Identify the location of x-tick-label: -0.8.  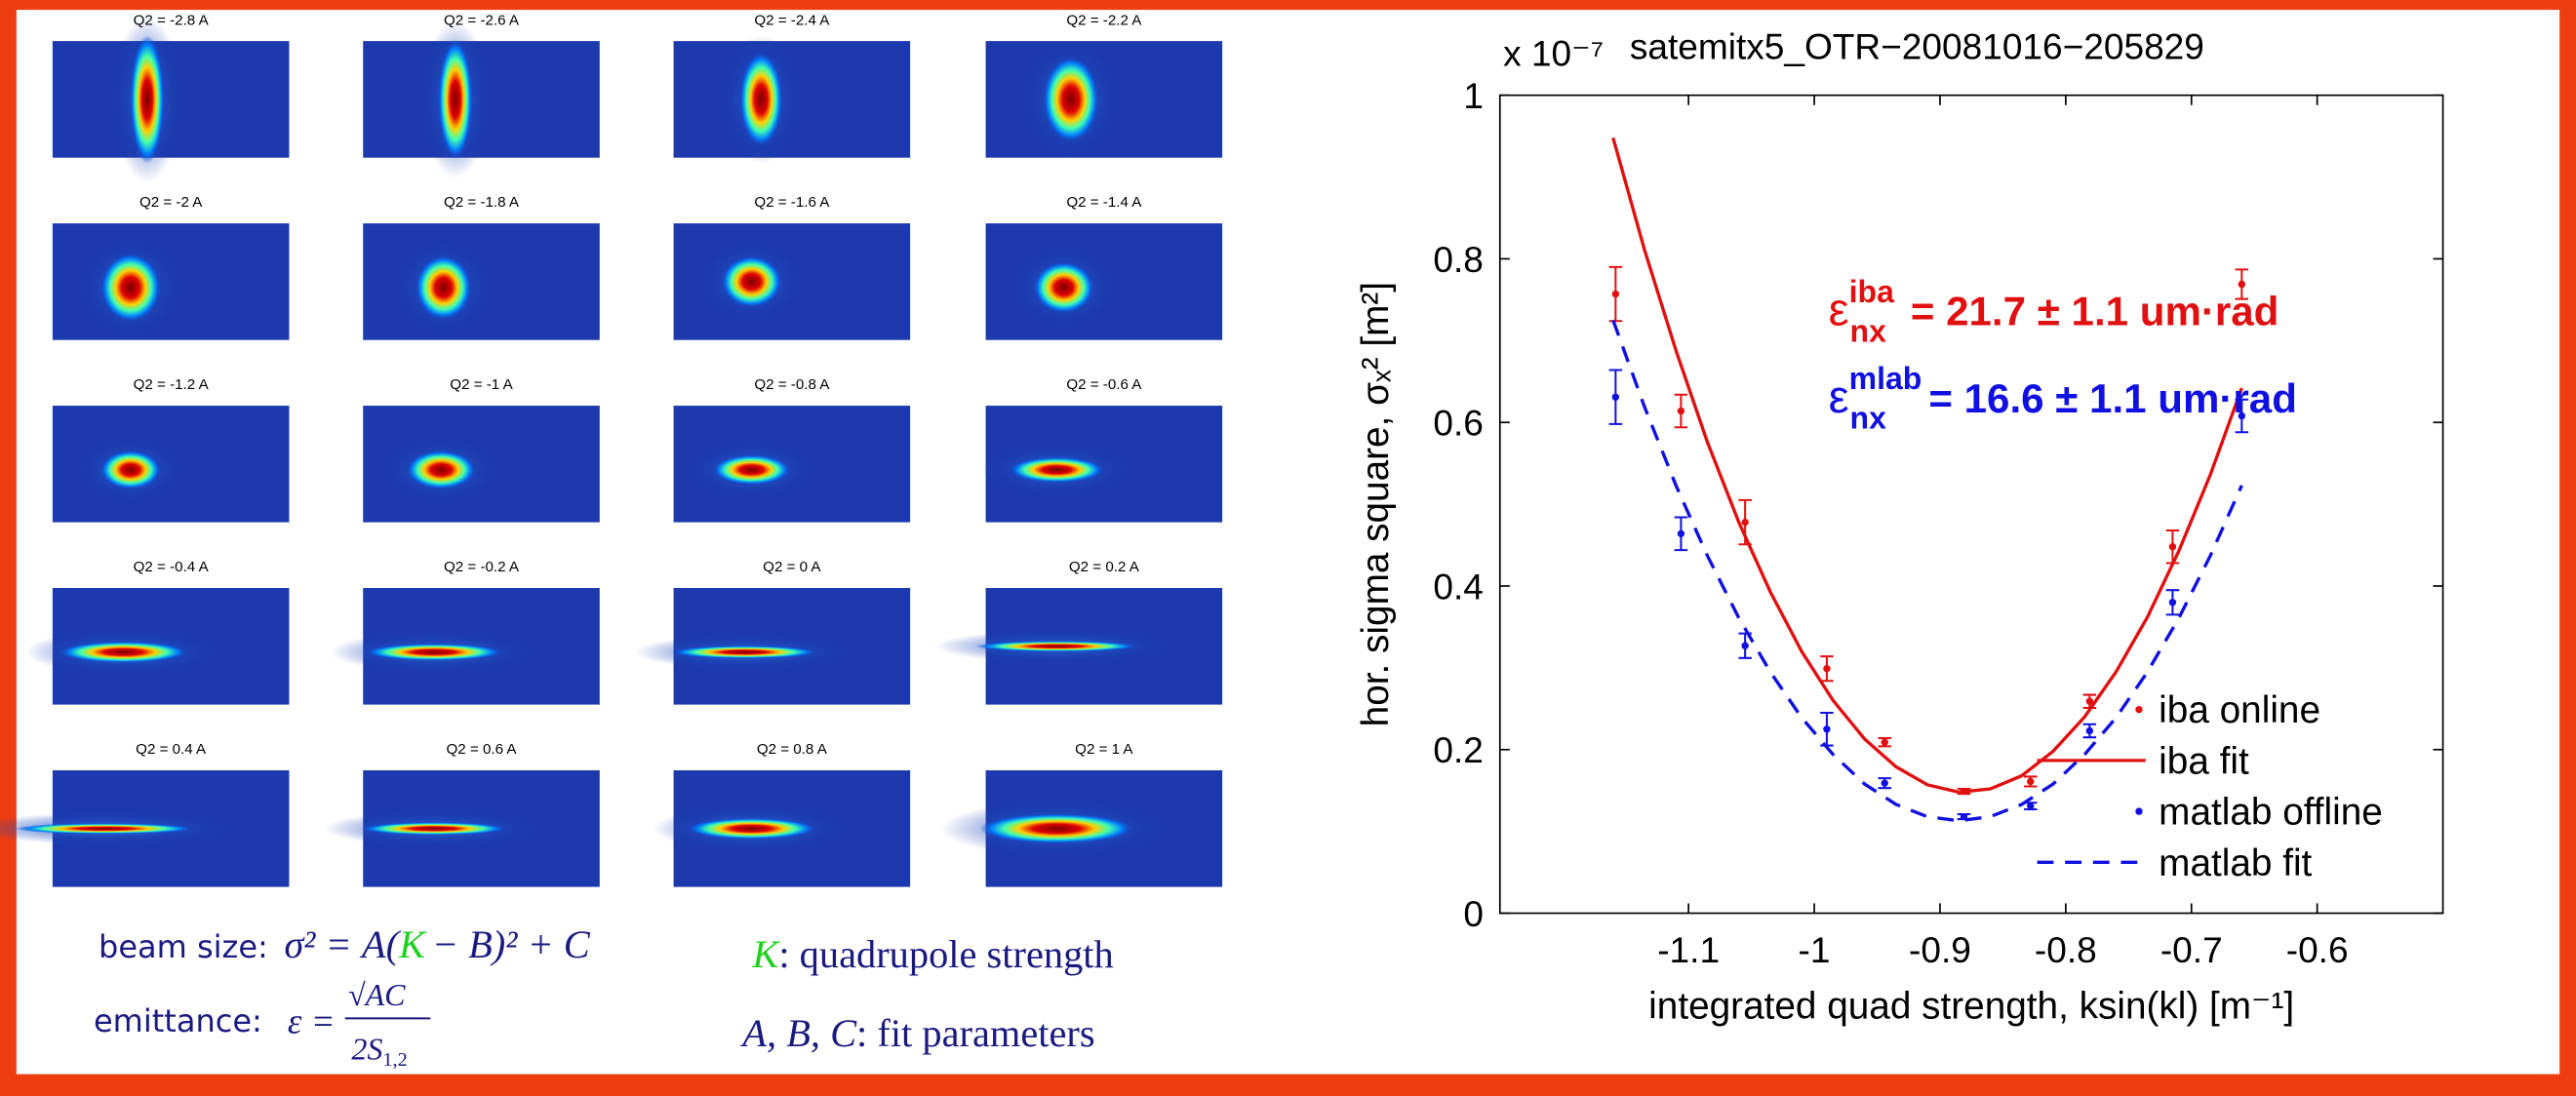
(2066, 949).